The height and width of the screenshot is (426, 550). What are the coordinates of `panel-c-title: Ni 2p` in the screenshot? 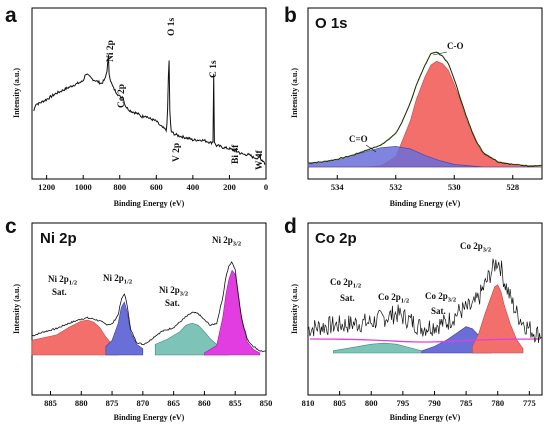 It's located at (58, 238).